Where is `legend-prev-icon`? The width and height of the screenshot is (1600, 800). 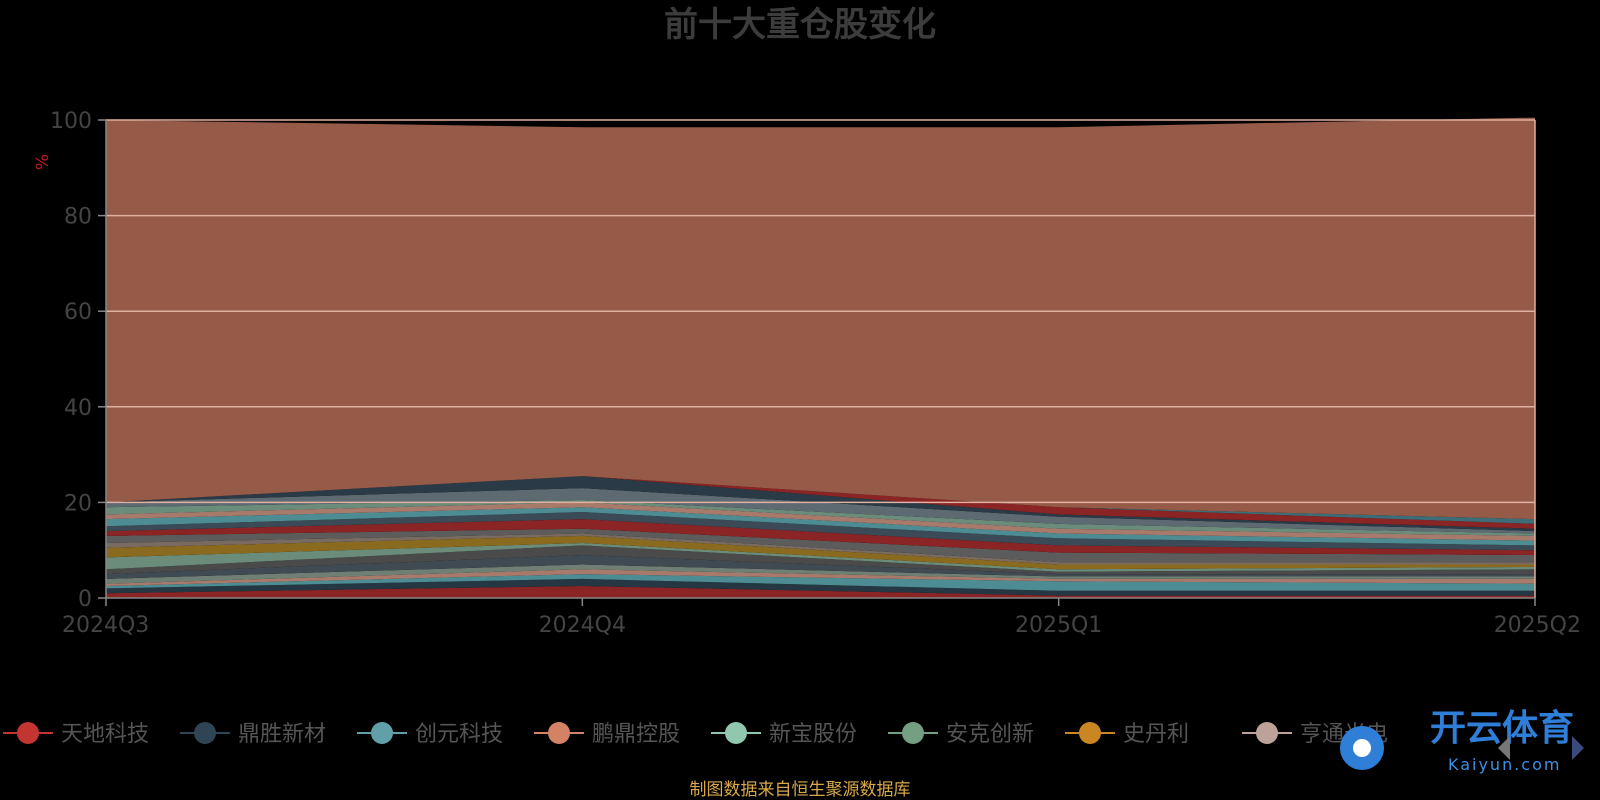 legend-prev-icon is located at coordinates (1504, 748).